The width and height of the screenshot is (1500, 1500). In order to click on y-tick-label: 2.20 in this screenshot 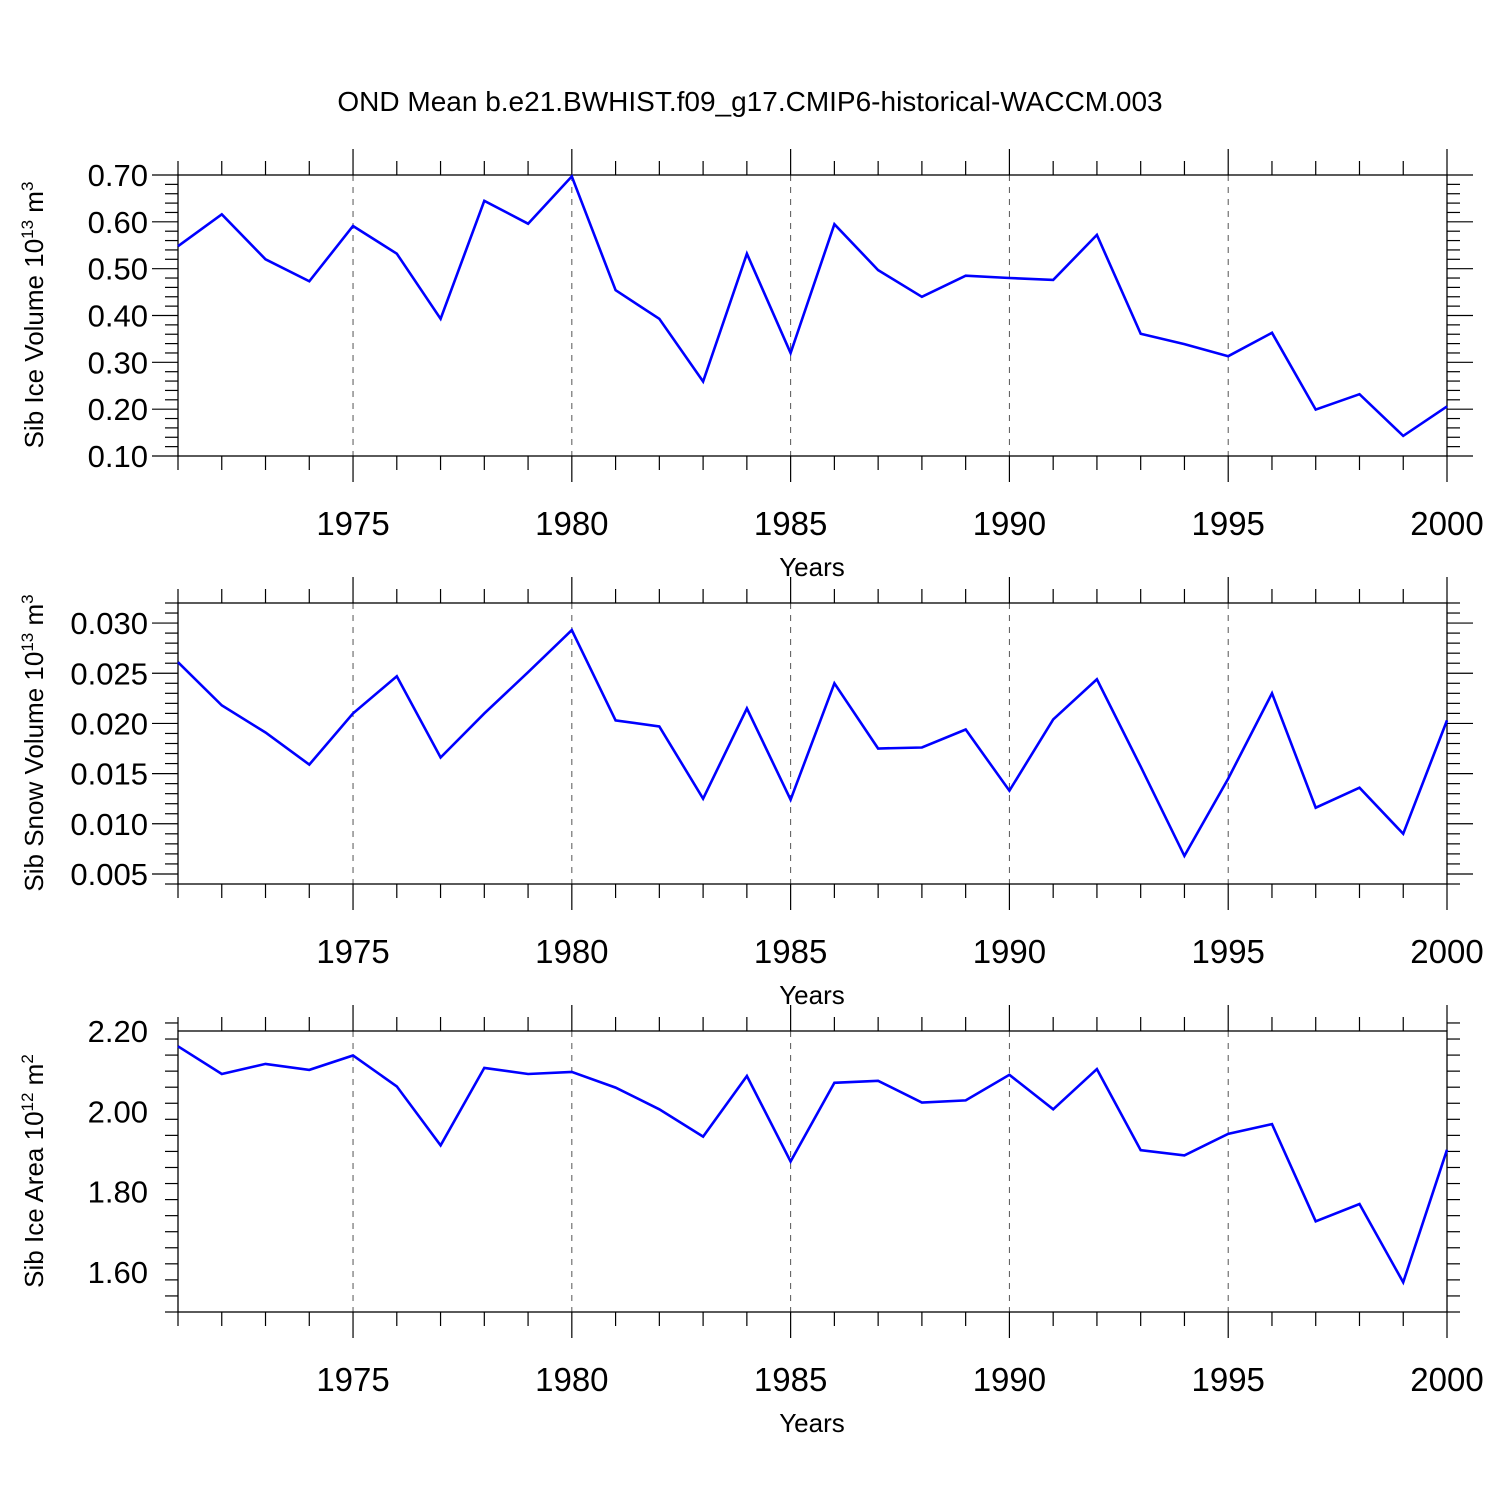, I will do `click(118, 1031)`.